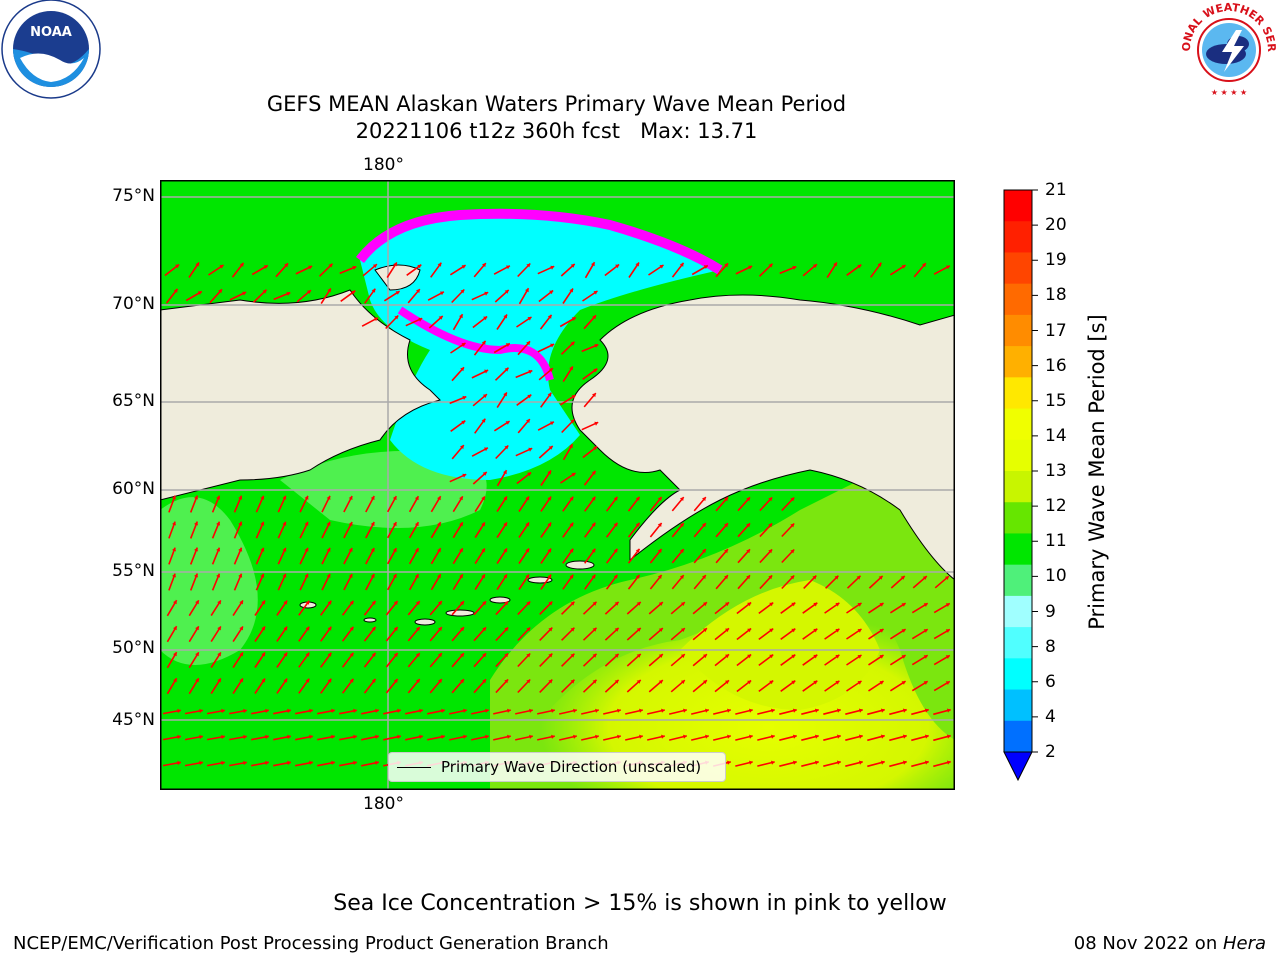 The width and height of the screenshot is (1280, 960). What do you see at coordinates (51, 49) in the screenshot?
I see `noaa-logo: NOAA` at bounding box center [51, 49].